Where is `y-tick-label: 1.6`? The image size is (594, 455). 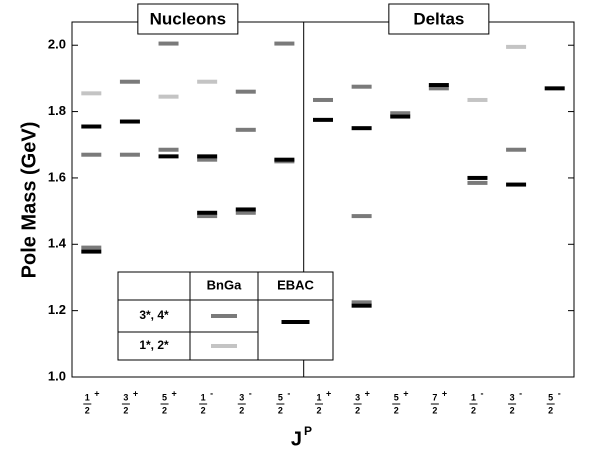
y-tick-label: 1.6 is located at coordinates (57, 176).